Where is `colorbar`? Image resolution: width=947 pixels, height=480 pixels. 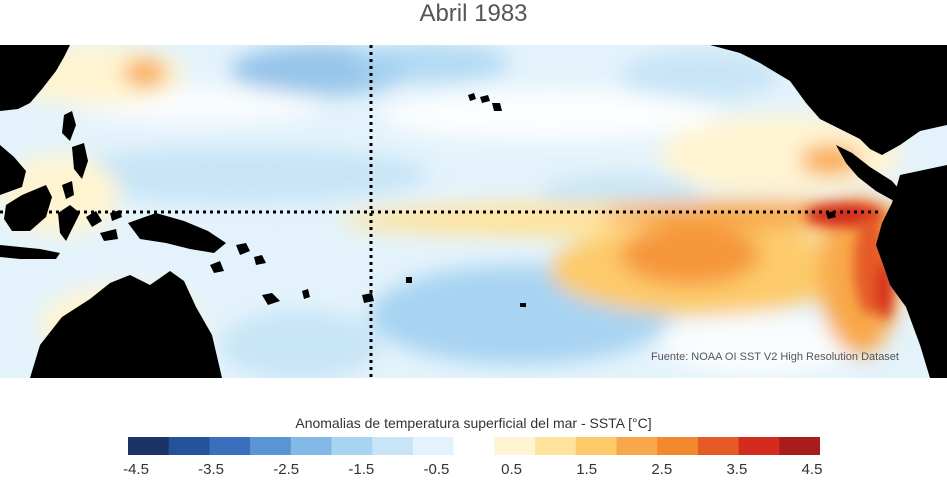 colorbar is located at coordinates (474, 446).